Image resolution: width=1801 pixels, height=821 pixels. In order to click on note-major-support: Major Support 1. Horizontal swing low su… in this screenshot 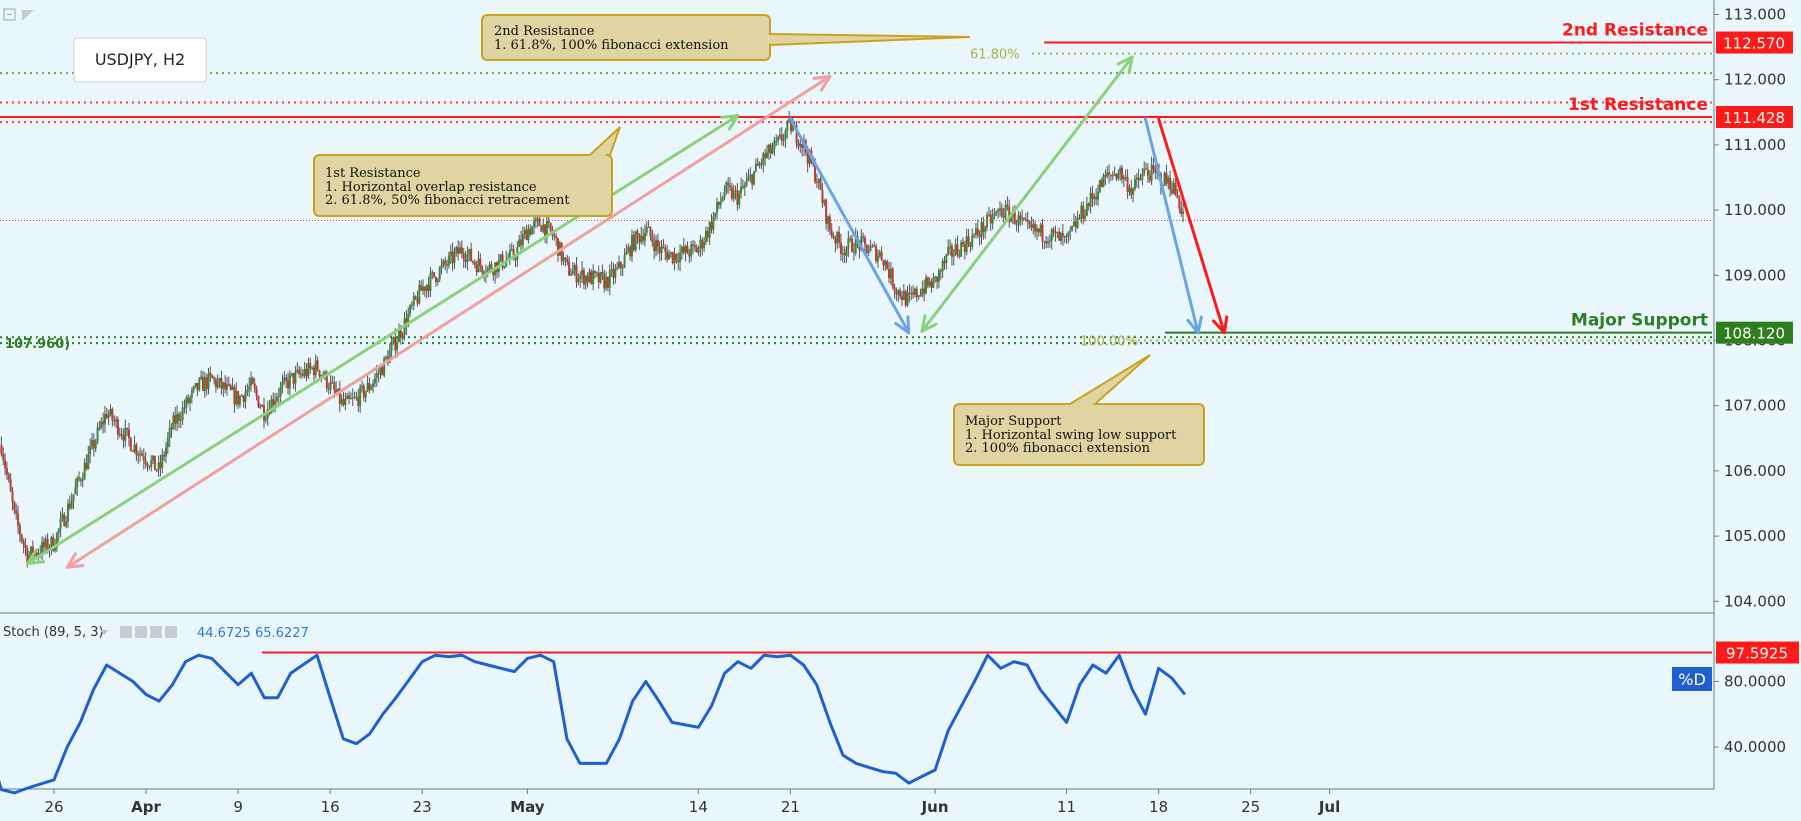, I will do `click(1079, 410)`.